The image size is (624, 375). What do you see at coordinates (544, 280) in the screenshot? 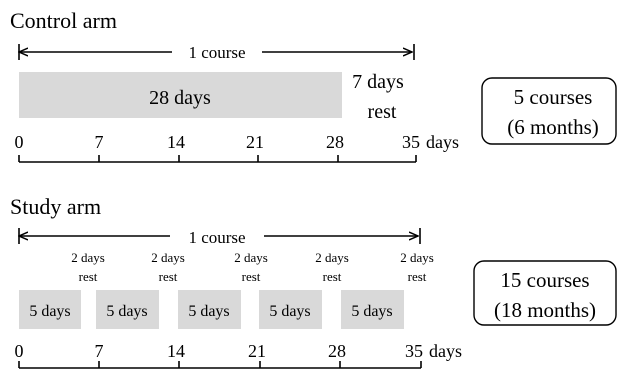
I see `study-summary-line1: 15 courses` at bounding box center [544, 280].